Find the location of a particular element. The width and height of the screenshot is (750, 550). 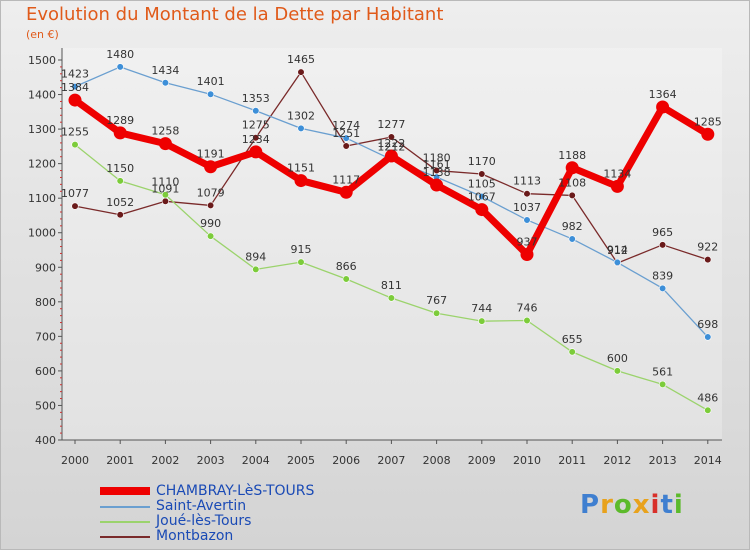

x-tick-label: 2014 is located at coordinates (708, 460).